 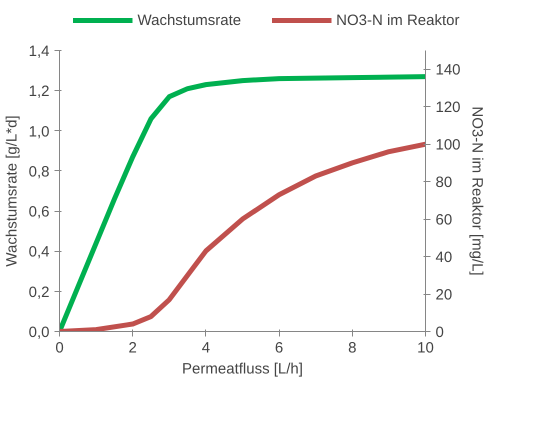 I want to click on x-tick-label: 10, so click(x=425, y=348).